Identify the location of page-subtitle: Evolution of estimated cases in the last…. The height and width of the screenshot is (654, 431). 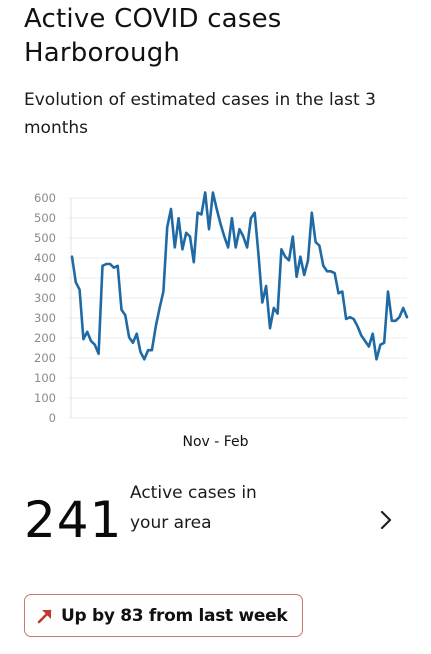
(200, 114).